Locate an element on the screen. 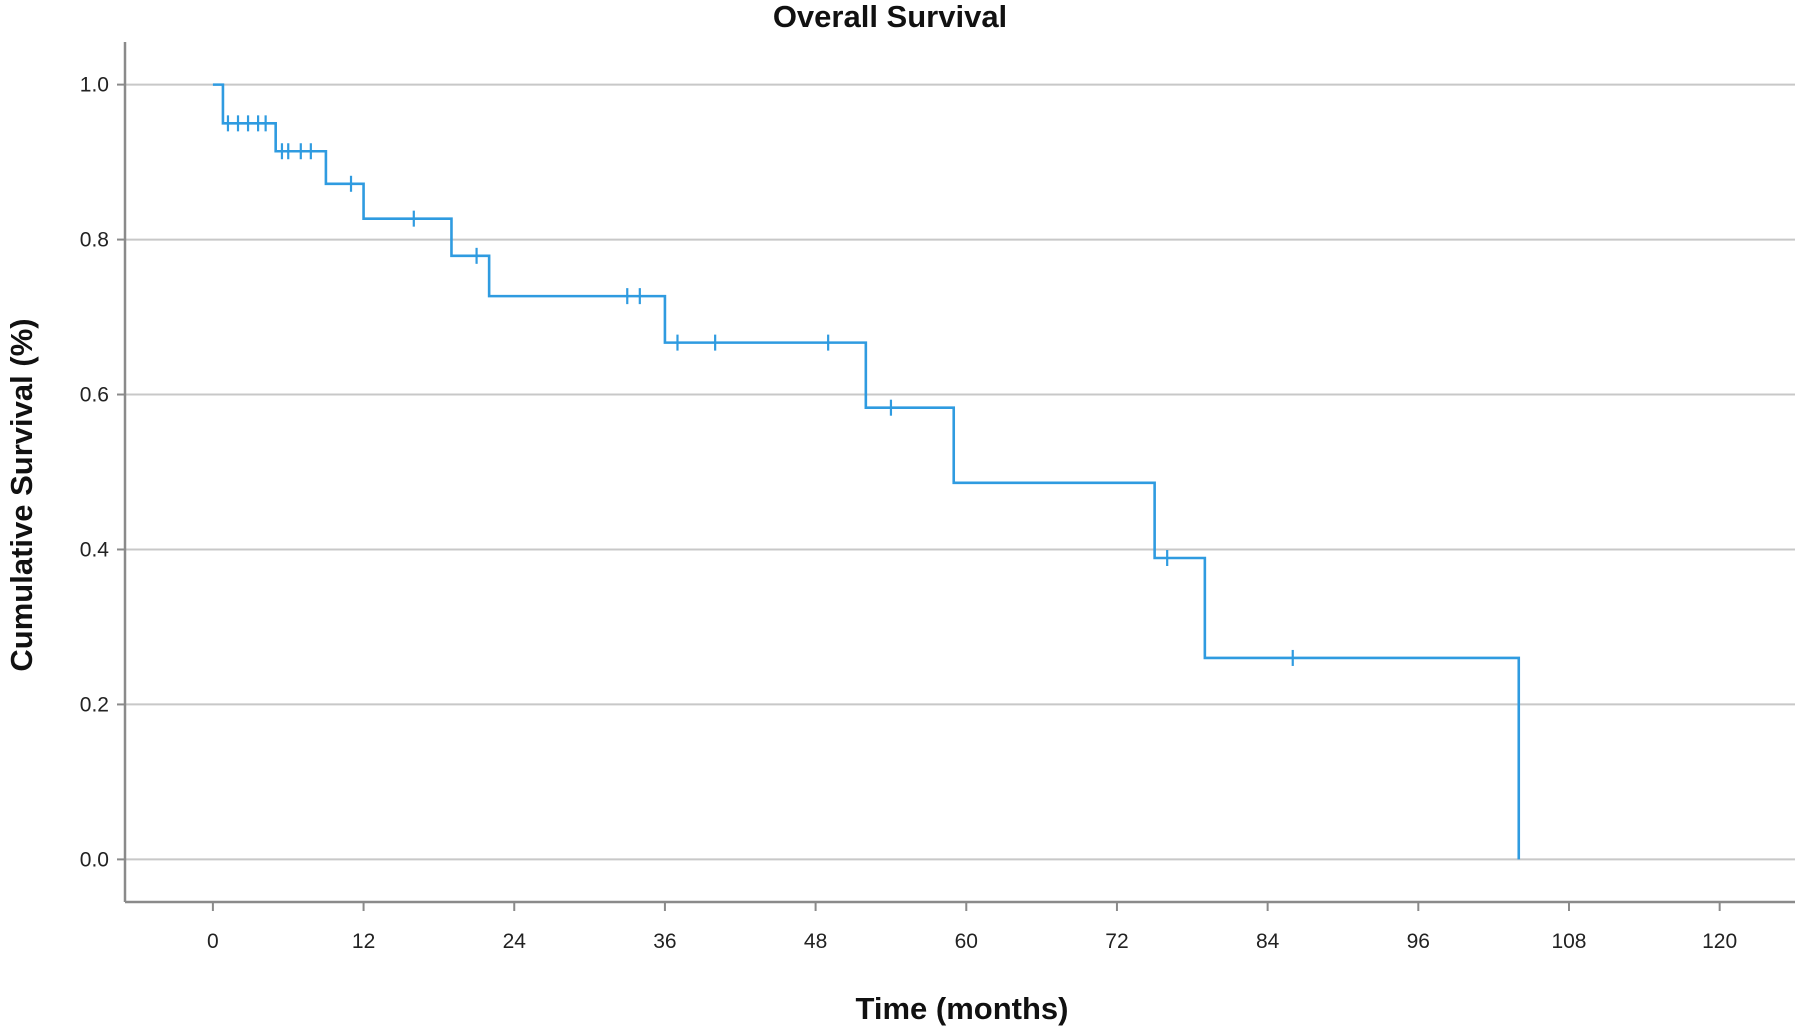  x-tick-label: 120 is located at coordinates (1719, 941).